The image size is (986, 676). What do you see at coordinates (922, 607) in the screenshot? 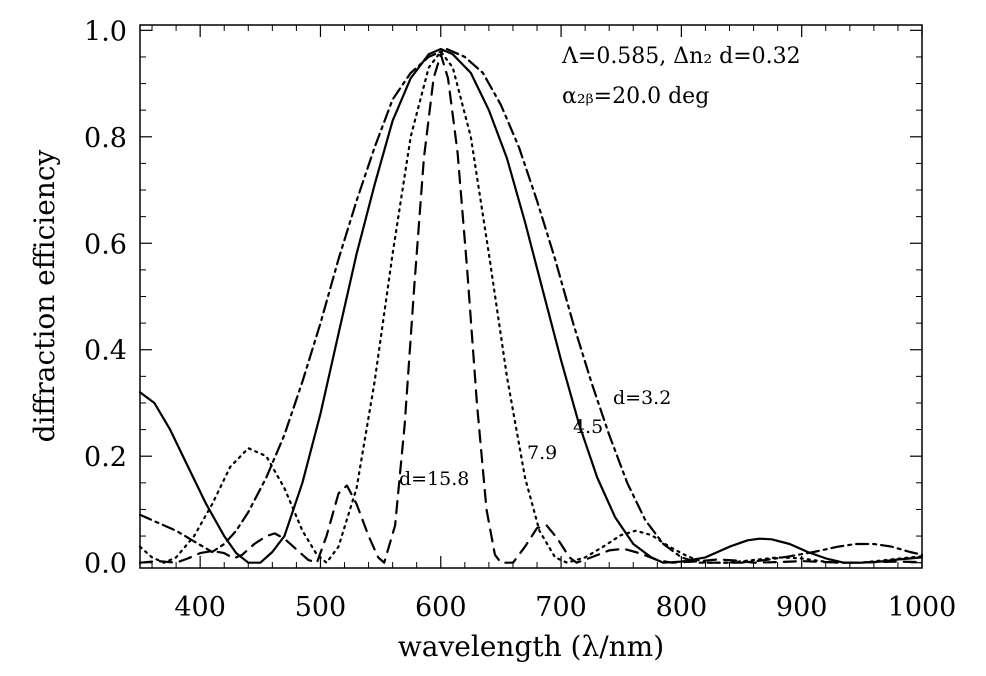
I see `x-tick-label: 1000` at bounding box center [922, 607].